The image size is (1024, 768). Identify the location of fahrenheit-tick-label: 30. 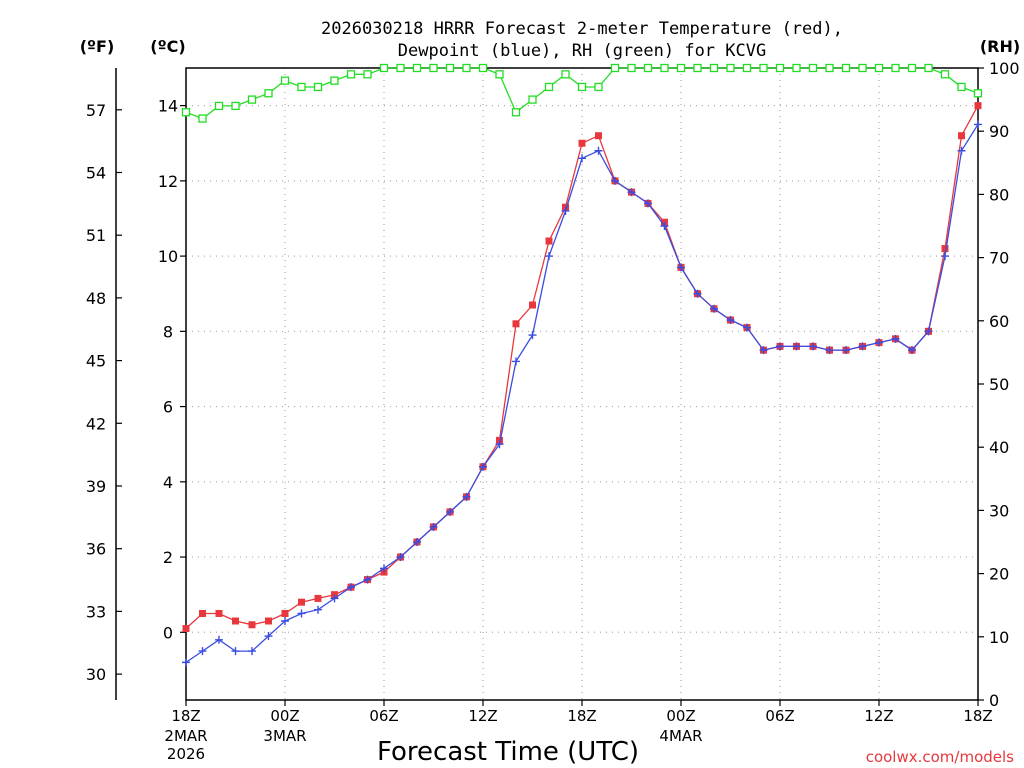
(96, 674).